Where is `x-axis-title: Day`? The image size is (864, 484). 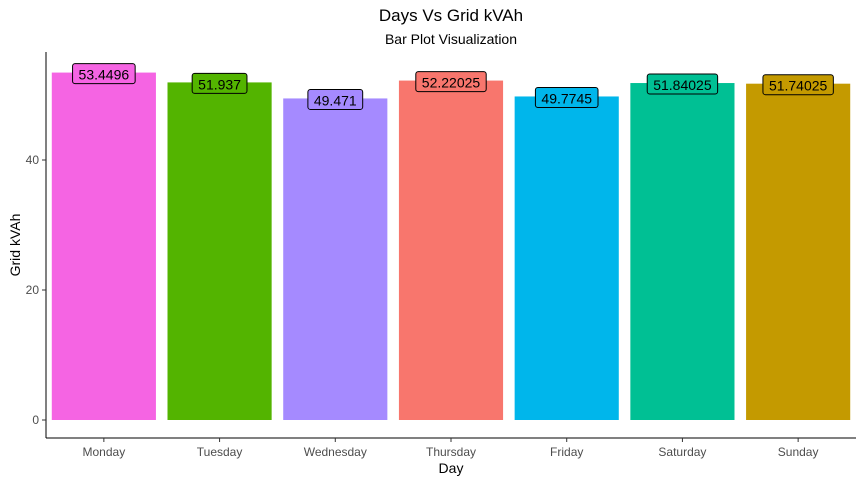 x-axis-title: Day is located at coordinates (451, 468).